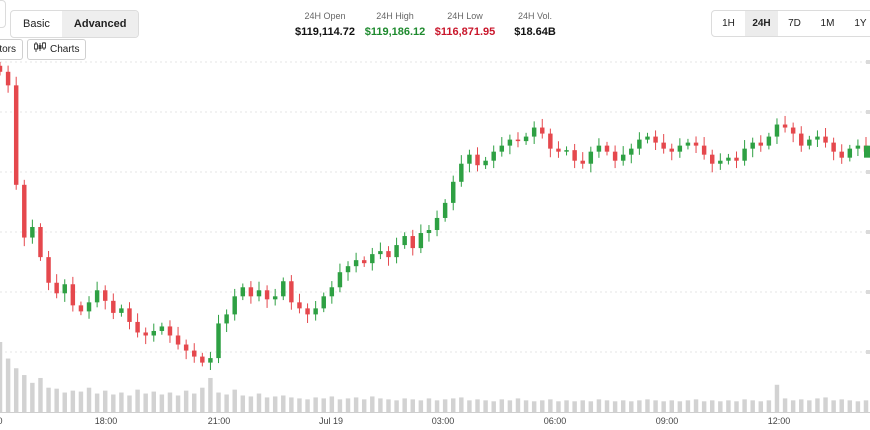 The height and width of the screenshot is (430, 870). What do you see at coordinates (827, 23) in the screenshot?
I see `range-1m-button: 1M` at bounding box center [827, 23].